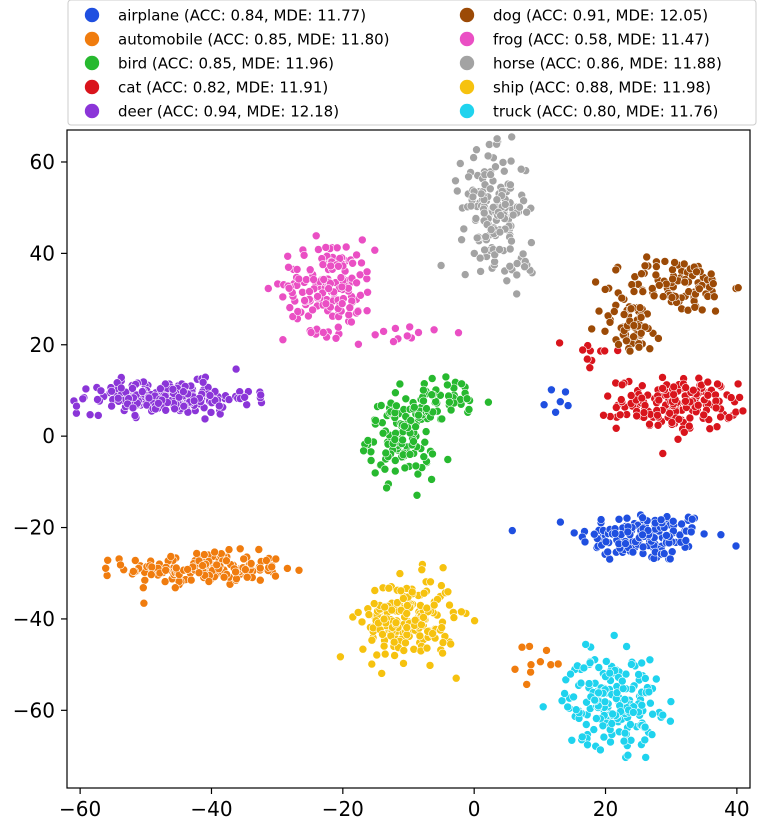 The width and height of the screenshot is (761, 828). What do you see at coordinates (585, 88) in the screenshot?
I see `legend-item-ship: ship (ACC: 0.88, MDE: 11.98)` at bounding box center [585, 88].